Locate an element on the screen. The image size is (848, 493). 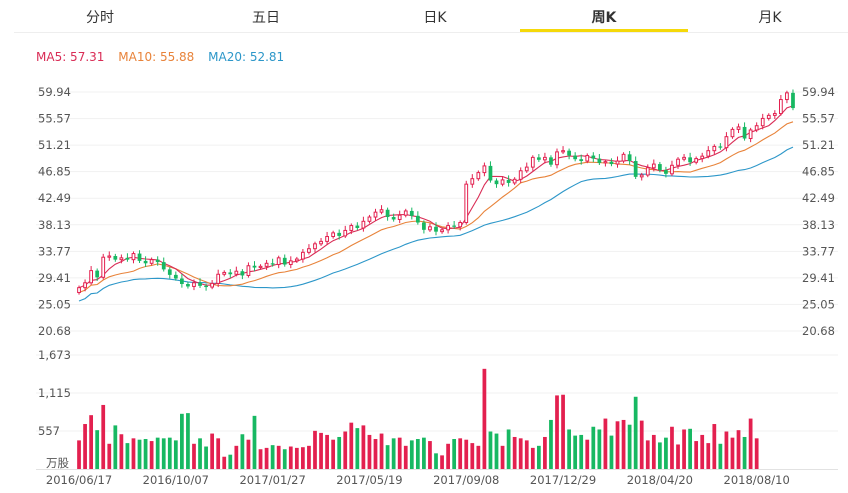
tab-five-day-label: 五日 is located at coordinates (266, 18).